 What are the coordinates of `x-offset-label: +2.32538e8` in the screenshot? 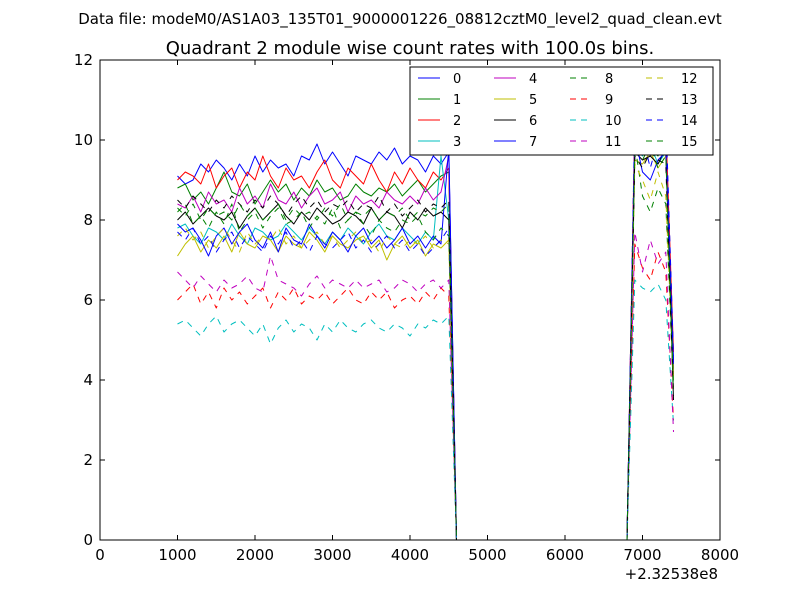 It's located at (671, 574).